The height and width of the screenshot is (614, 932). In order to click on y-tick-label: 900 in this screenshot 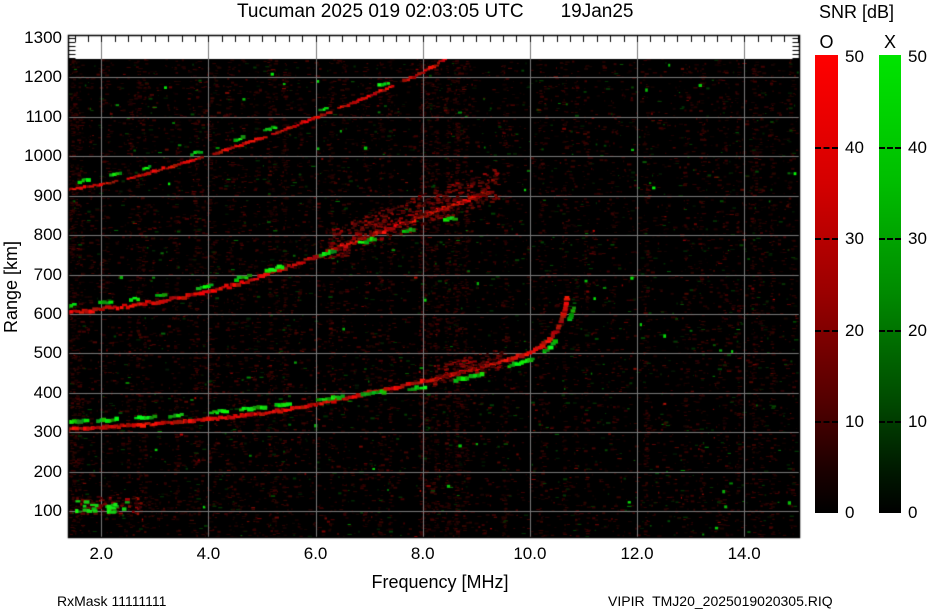, I will do `click(47, 195)`.